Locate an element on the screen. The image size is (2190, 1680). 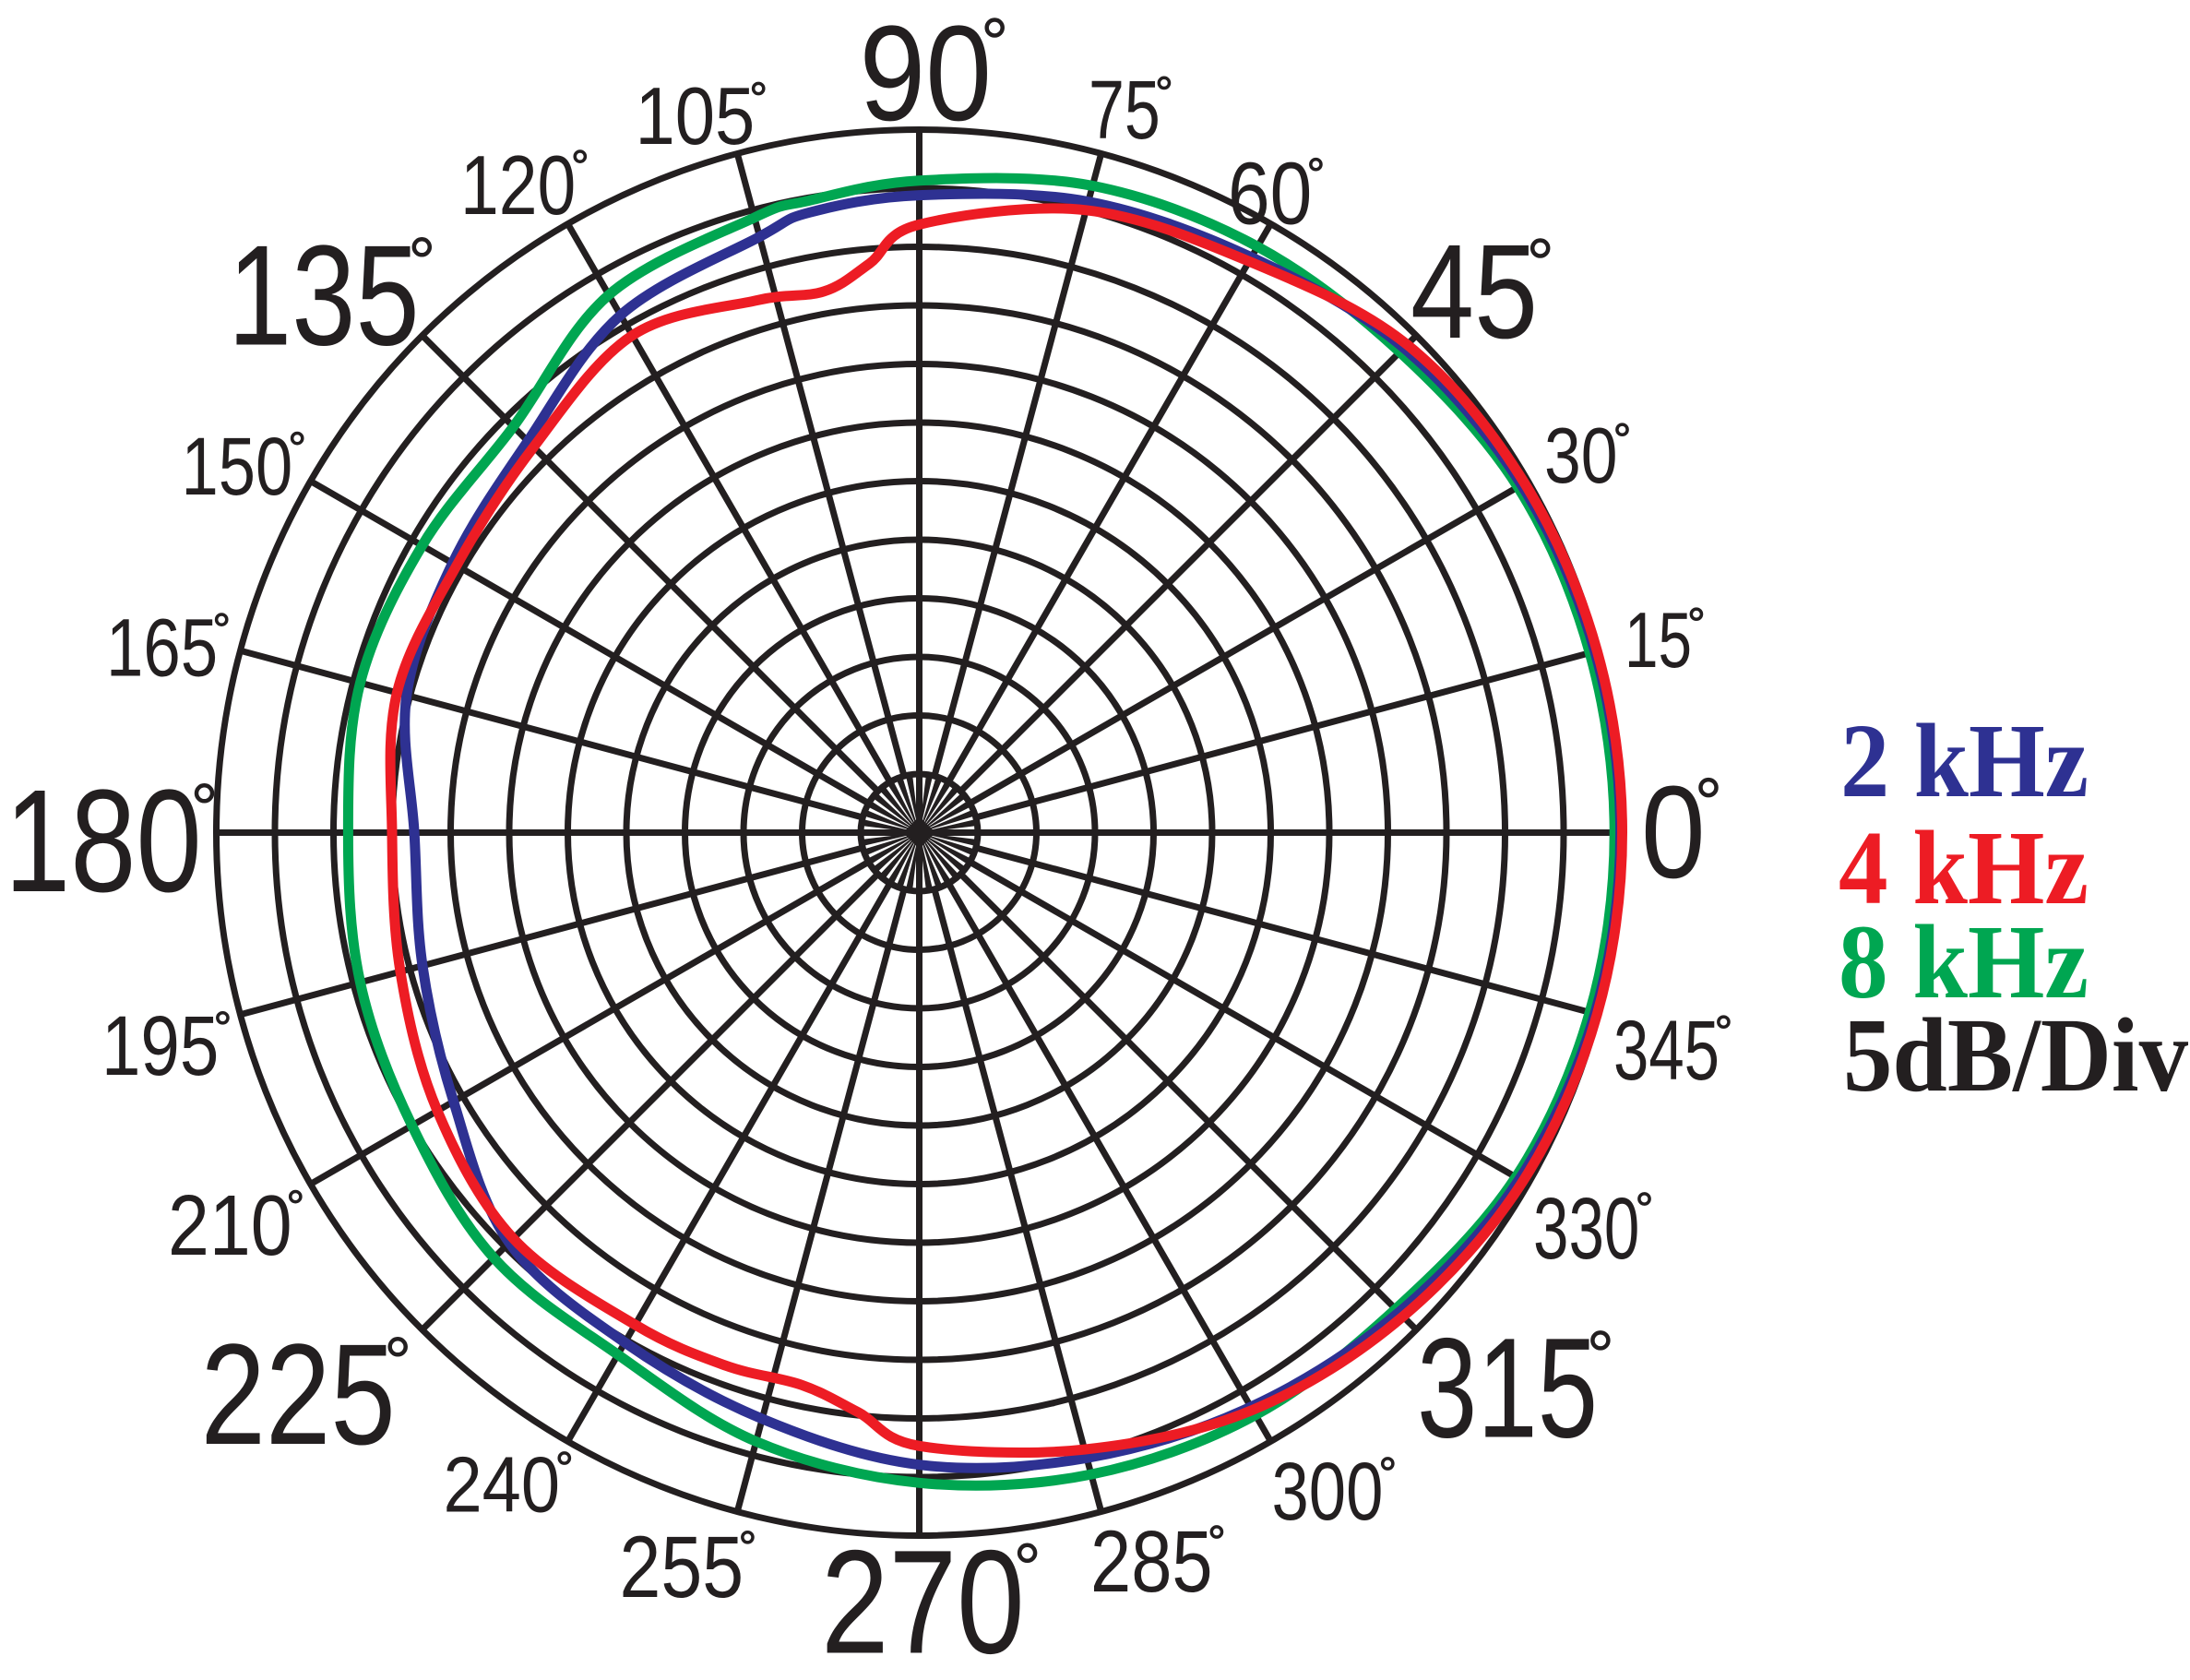
svg-text: 105 is located at coordinates (696, 115).